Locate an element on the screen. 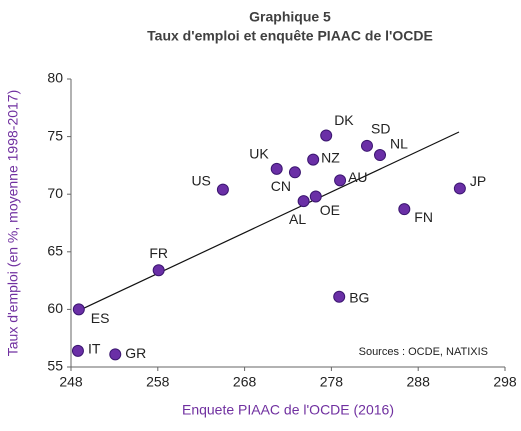 The width and height of the screenshot is (521, 431). point-label: GR is located at coordinates (135, 353).